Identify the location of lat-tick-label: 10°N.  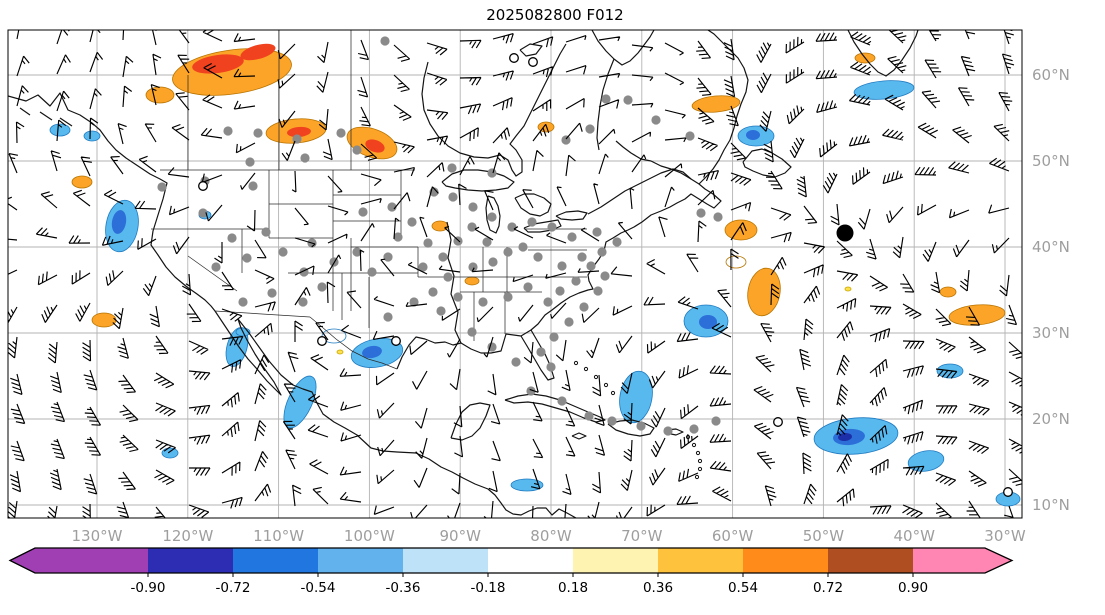
(1051, 505).